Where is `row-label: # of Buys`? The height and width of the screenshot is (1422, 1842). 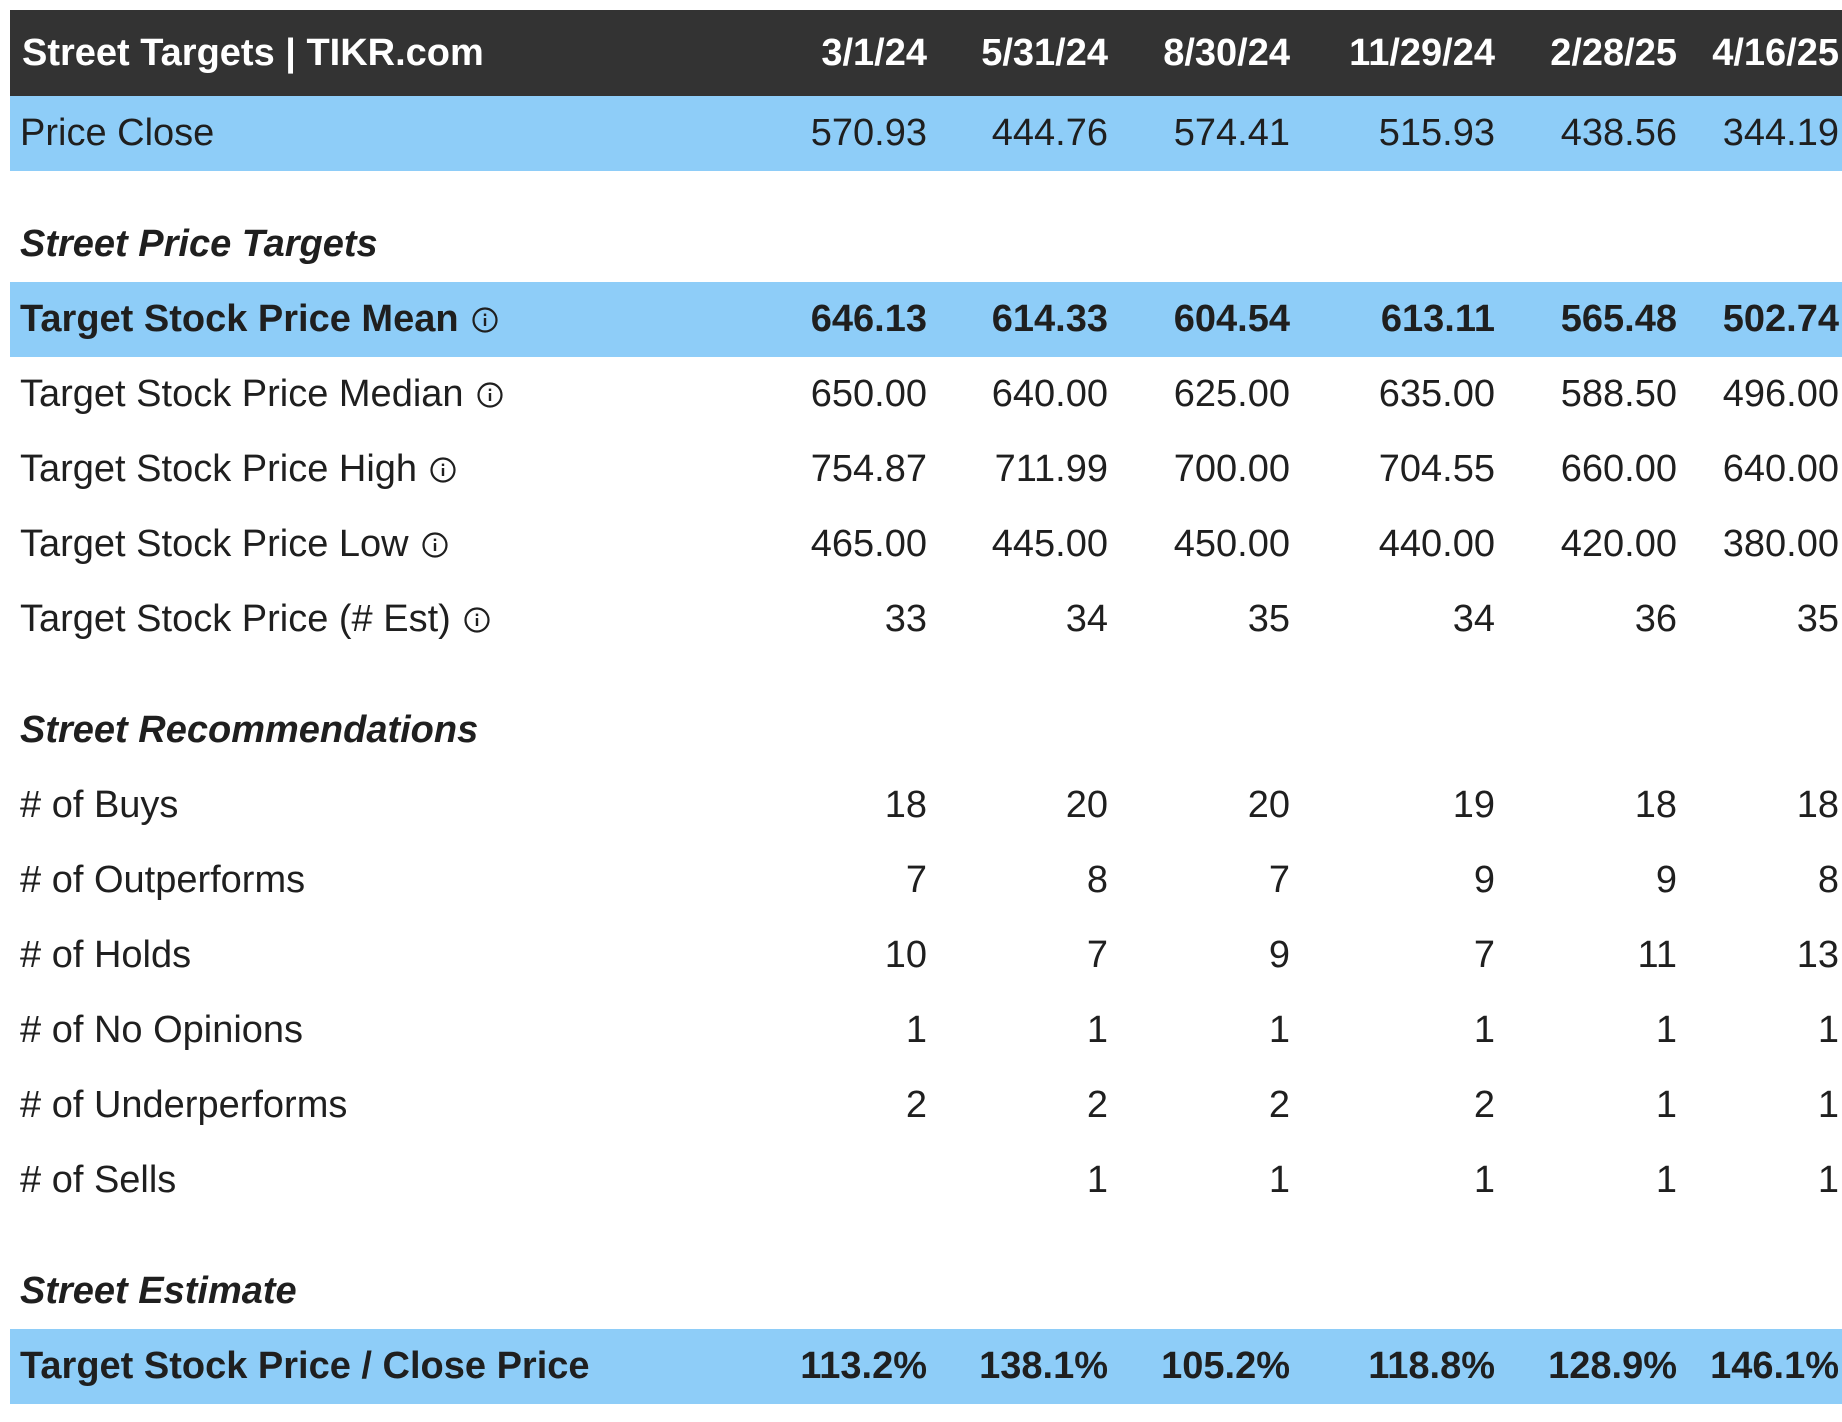 row-label: # of Buys is located at coordinates (99, 805).